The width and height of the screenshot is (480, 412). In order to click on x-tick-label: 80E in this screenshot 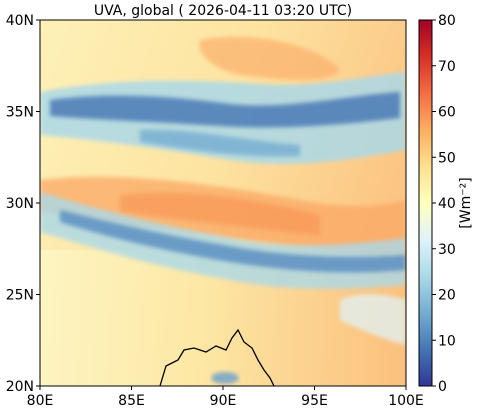, I will do `click(40, 401)`.